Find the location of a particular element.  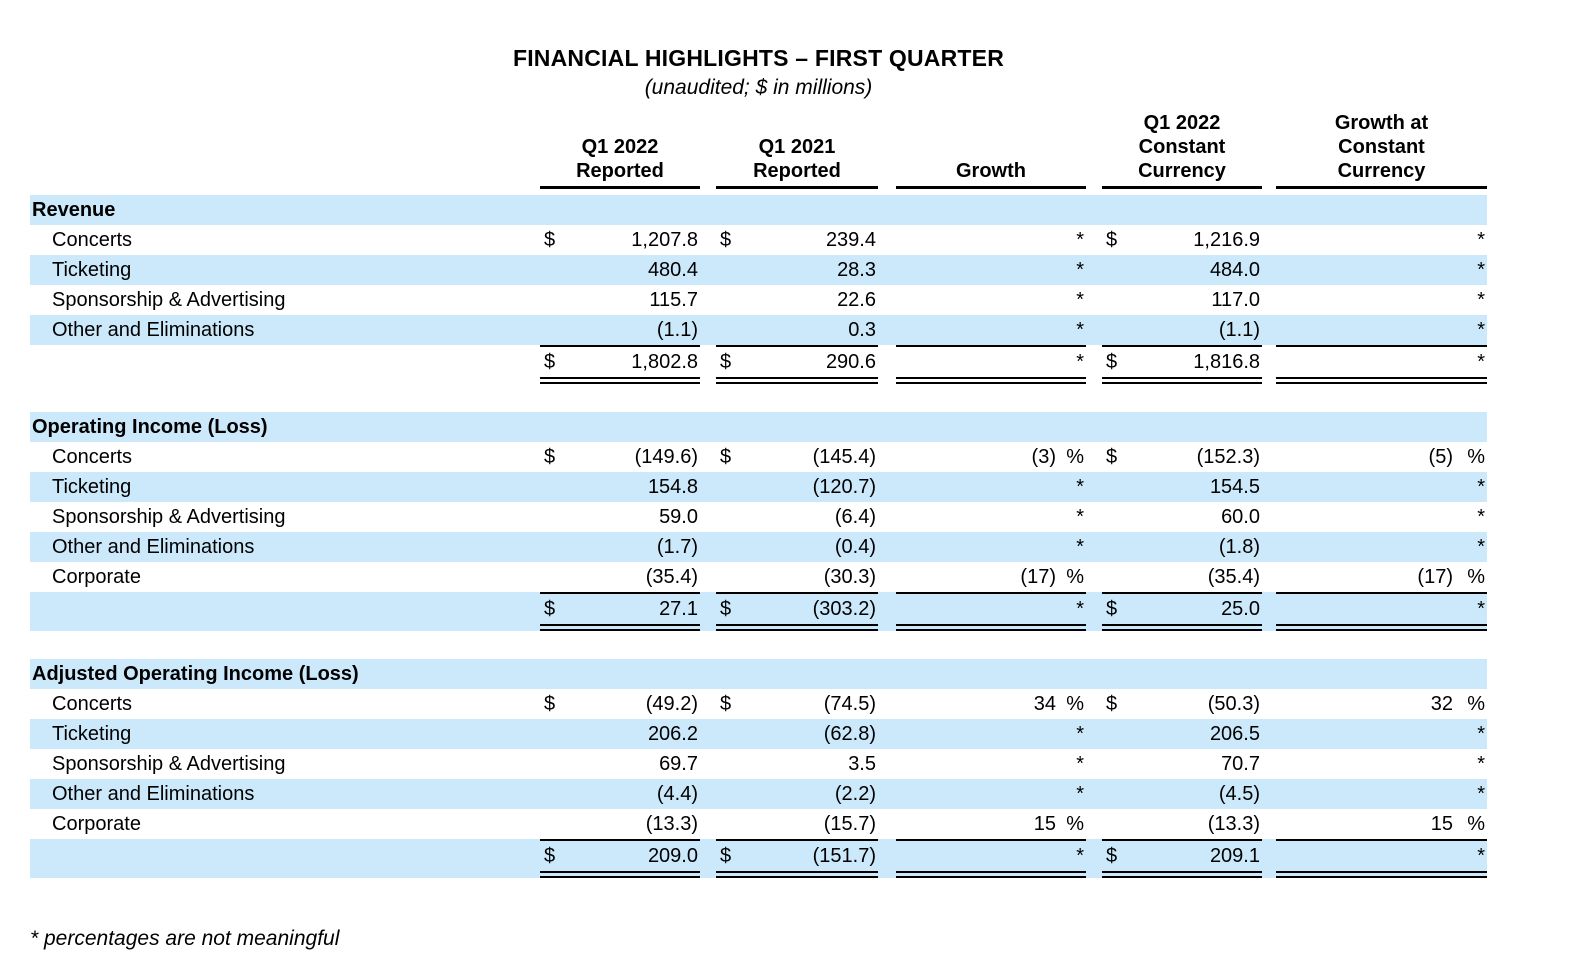

table-row: Sponsorship & Advertising 69.7 3.5 * 70.7 * is located at coordinates (758, 764).